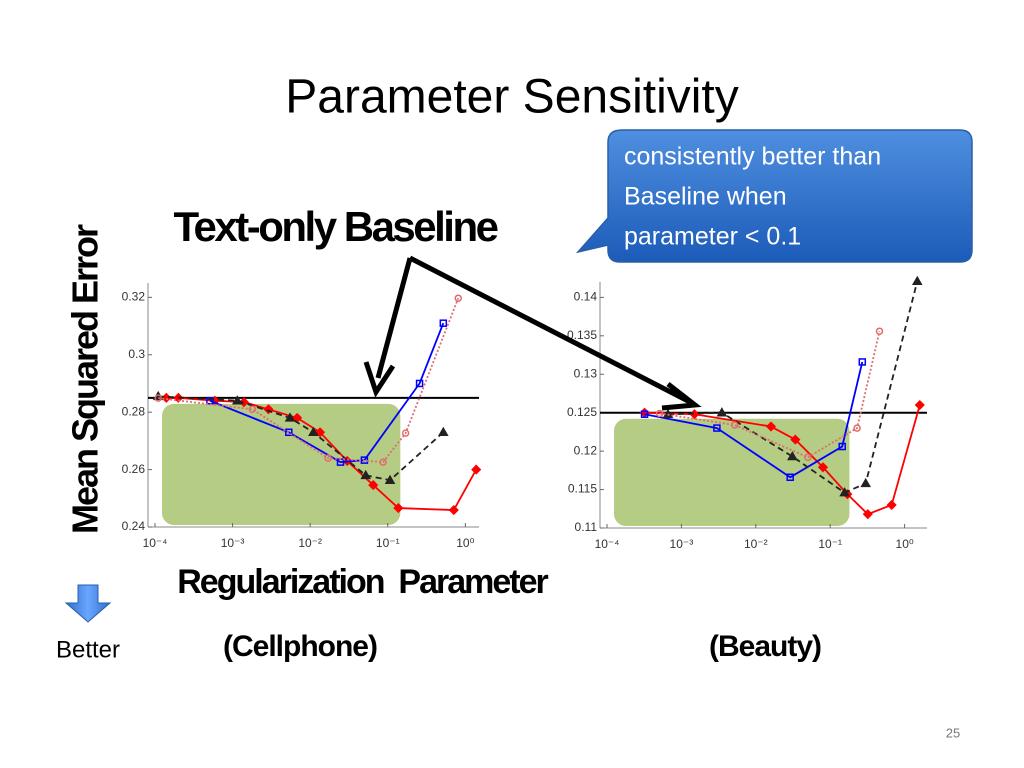 The height and width of the screenshot is (768, 1024). What do you see at coordinates (752, 157) in the screenshot?
I see `callout-text: consistently better than` at bounding box center [752, 157].